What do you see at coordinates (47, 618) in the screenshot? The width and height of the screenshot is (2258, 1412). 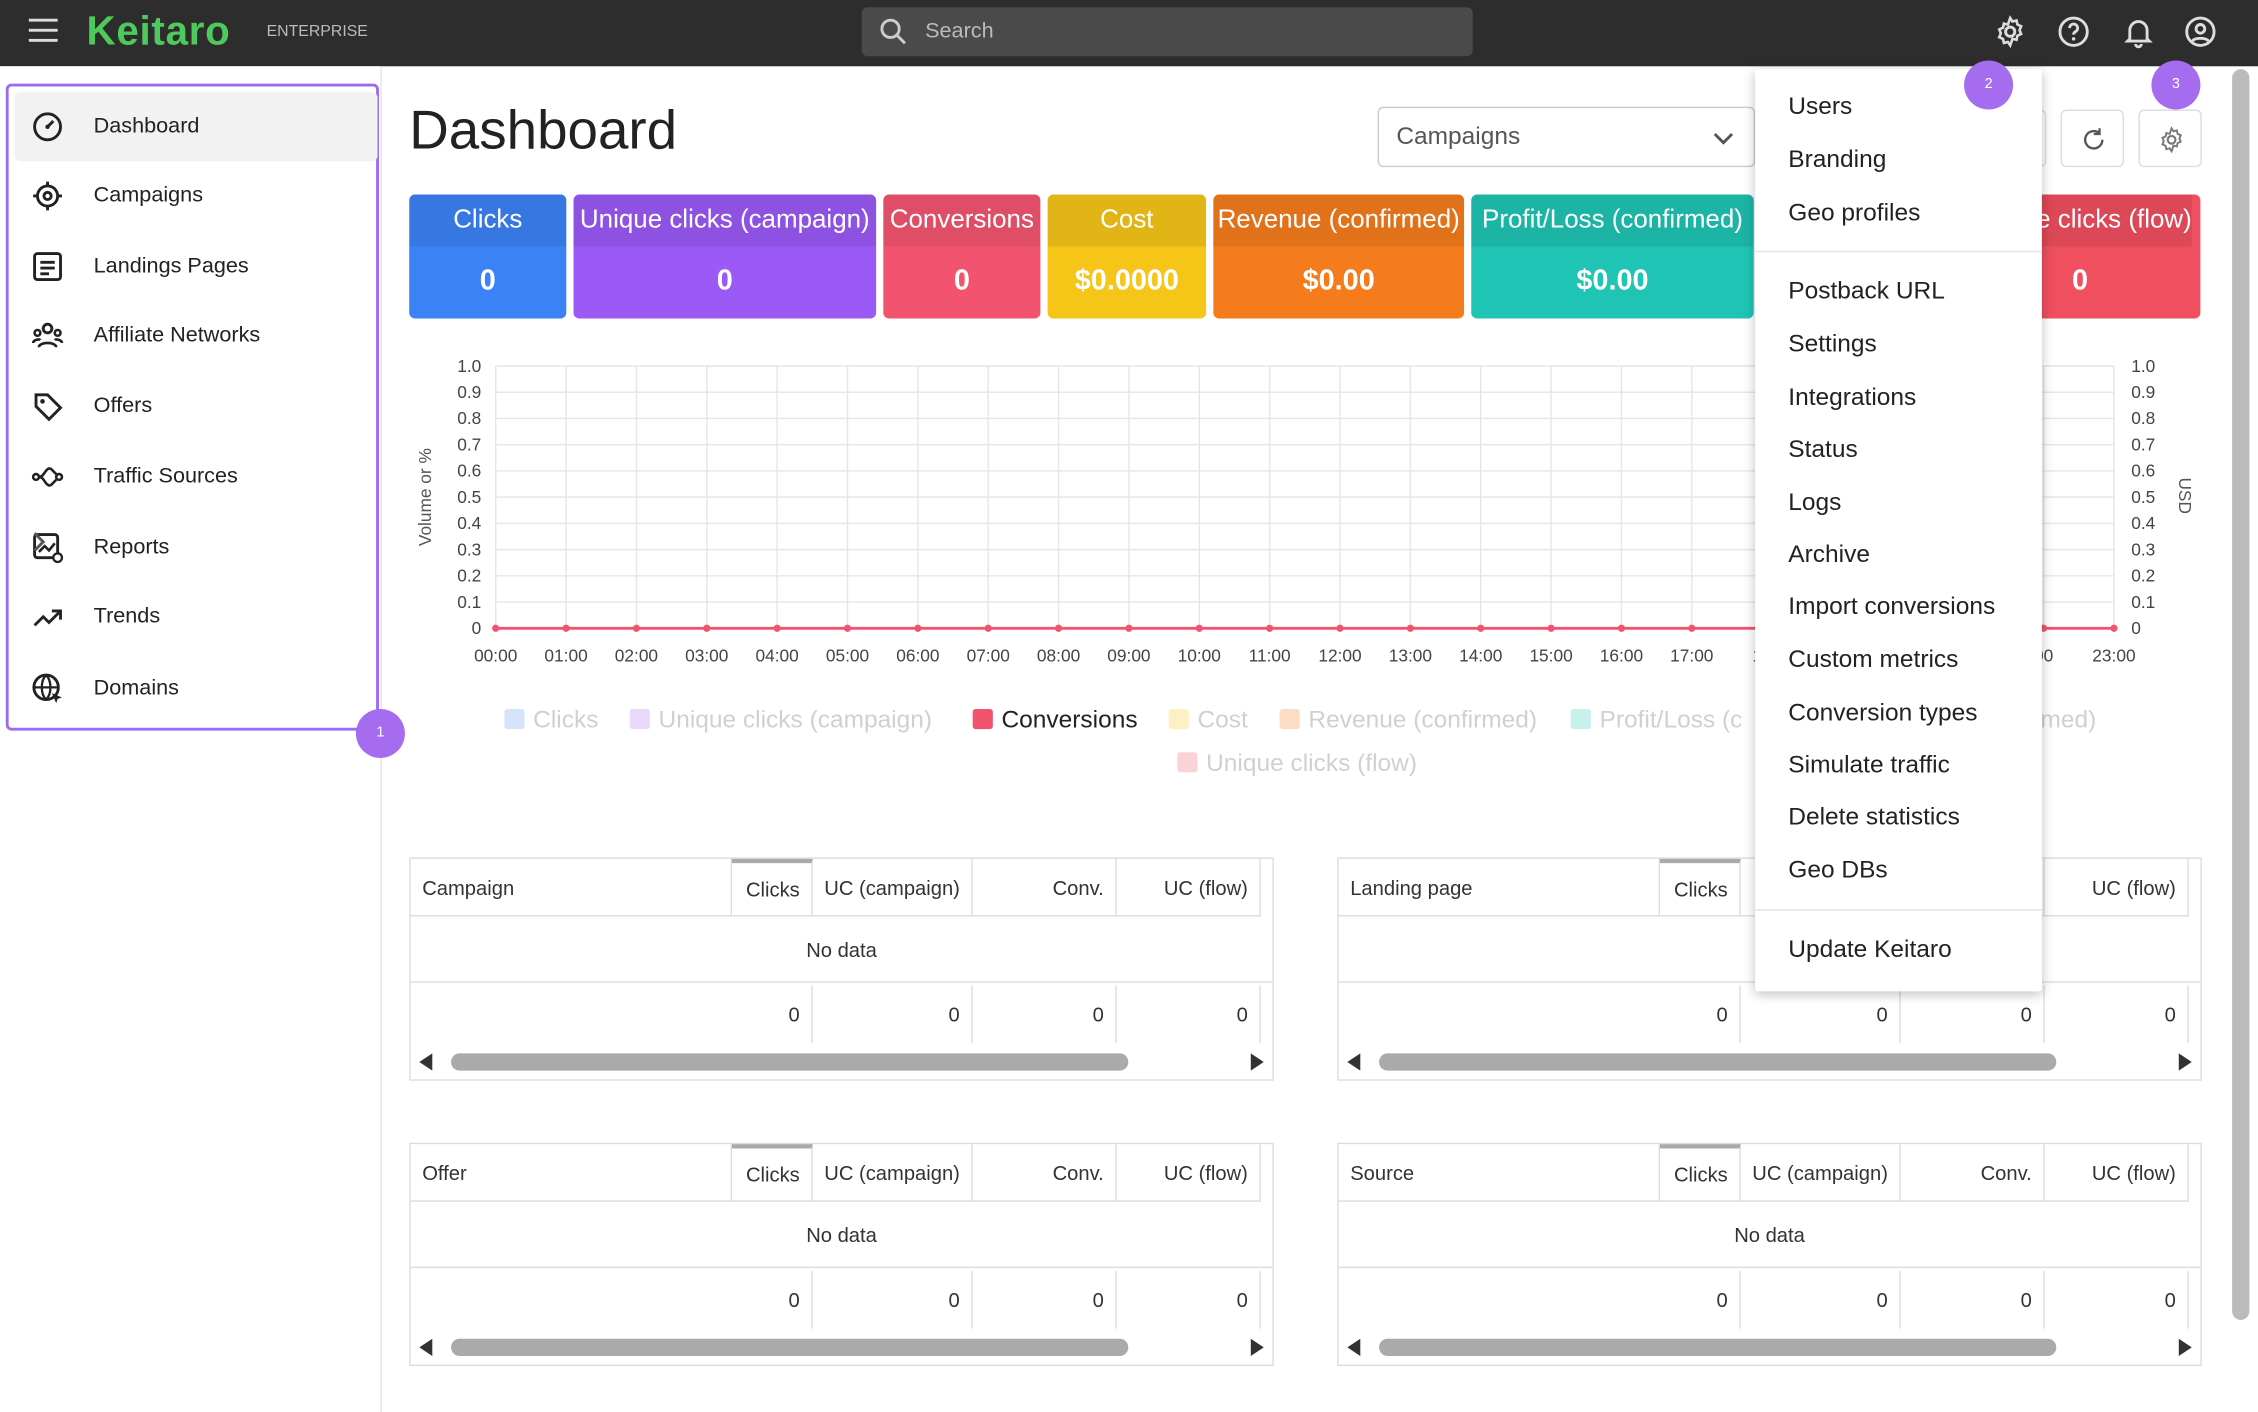 I see `trend-icon` at bounding box center [47, 618].